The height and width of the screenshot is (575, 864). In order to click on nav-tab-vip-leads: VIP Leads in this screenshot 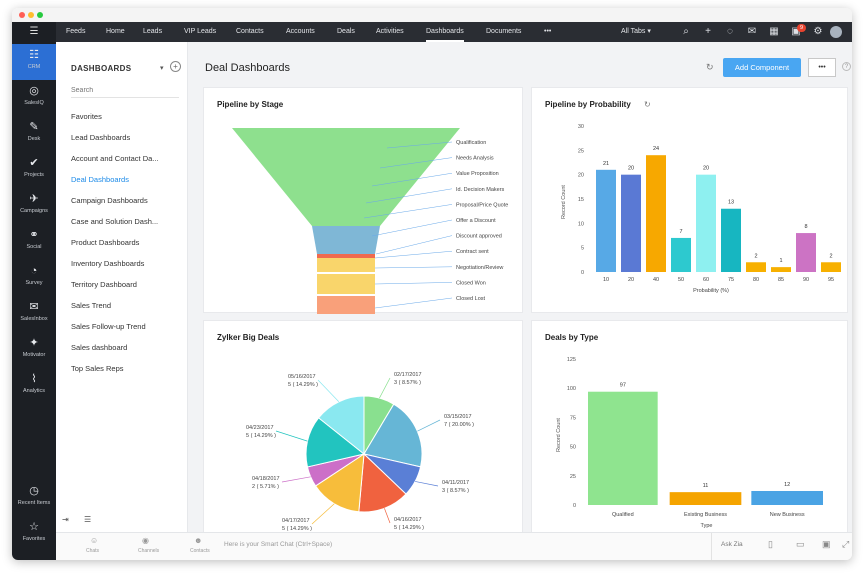, I will do `click(200, 31)`.